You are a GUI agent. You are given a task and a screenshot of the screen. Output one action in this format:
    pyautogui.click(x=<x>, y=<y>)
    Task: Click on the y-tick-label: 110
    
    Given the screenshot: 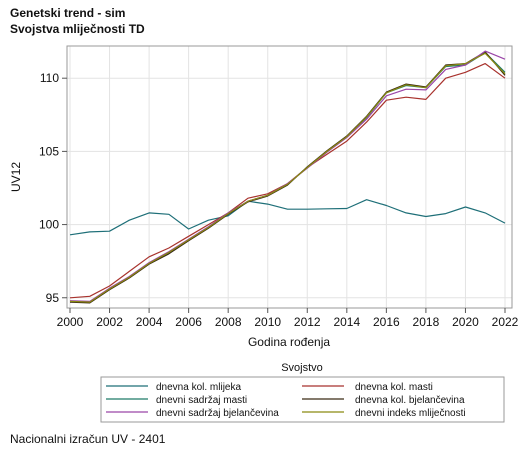 What is the action you would take?
    pyautogui.click(x=49, y=78)
    